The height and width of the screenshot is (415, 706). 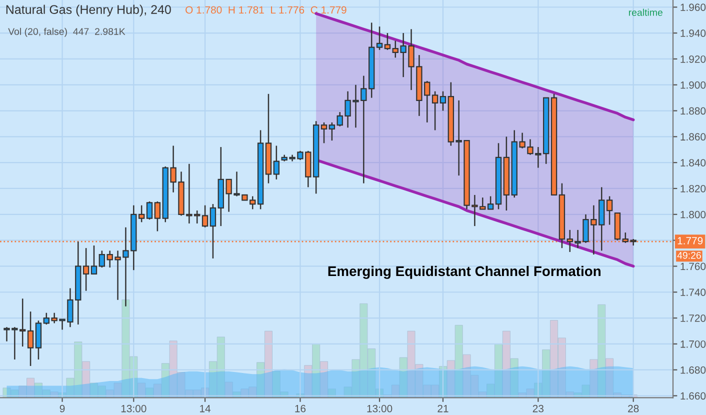 I want to click on chart-title: Natural Gas (Henry Hub), 240, so click(x=88, y=10).